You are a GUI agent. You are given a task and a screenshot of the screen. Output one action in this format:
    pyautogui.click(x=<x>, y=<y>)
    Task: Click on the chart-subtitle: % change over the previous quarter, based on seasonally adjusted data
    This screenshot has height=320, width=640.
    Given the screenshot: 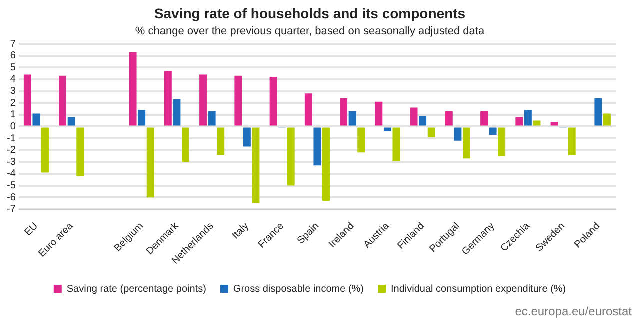 What is the action you would take?
    pyautogui.click(x=310, y=31)
    